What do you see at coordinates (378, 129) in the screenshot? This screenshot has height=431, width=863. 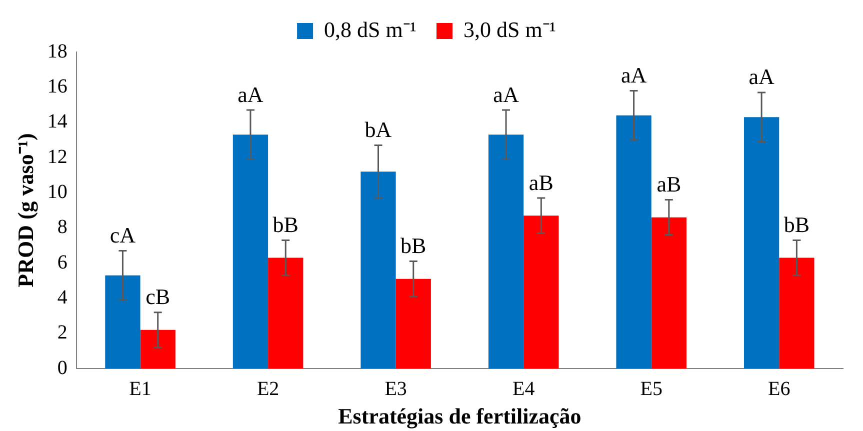 I see `annotation: bA` at bounding box center [378, 129].